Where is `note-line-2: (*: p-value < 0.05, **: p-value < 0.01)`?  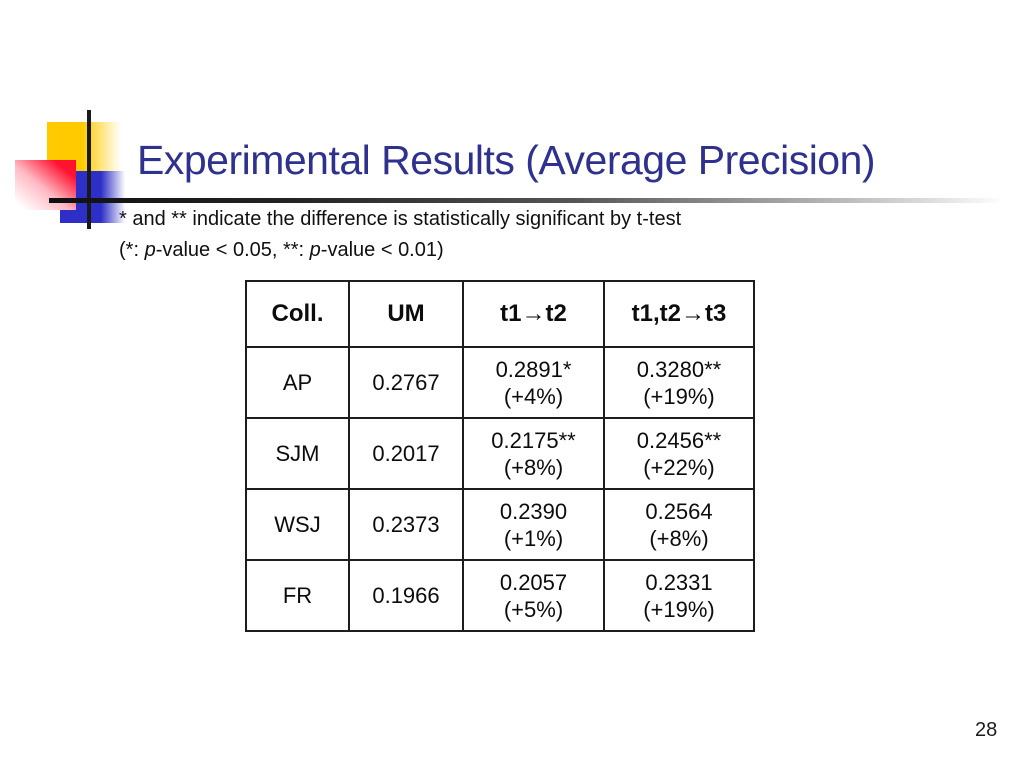 note-line-2: (*: p-value < 0.05, **: p-value < 0.01) is located at coordinates (400, 250).